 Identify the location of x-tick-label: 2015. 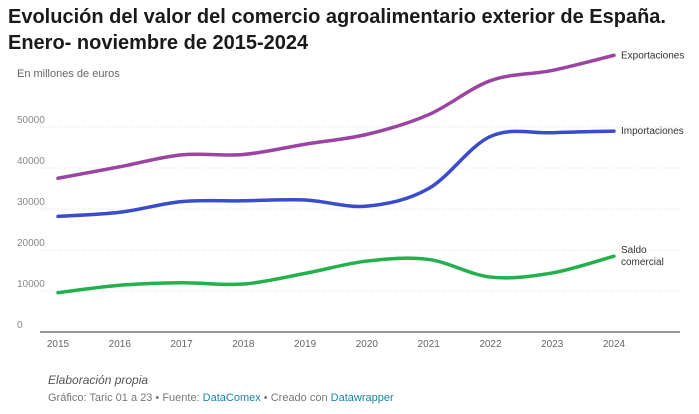
(58, 344).